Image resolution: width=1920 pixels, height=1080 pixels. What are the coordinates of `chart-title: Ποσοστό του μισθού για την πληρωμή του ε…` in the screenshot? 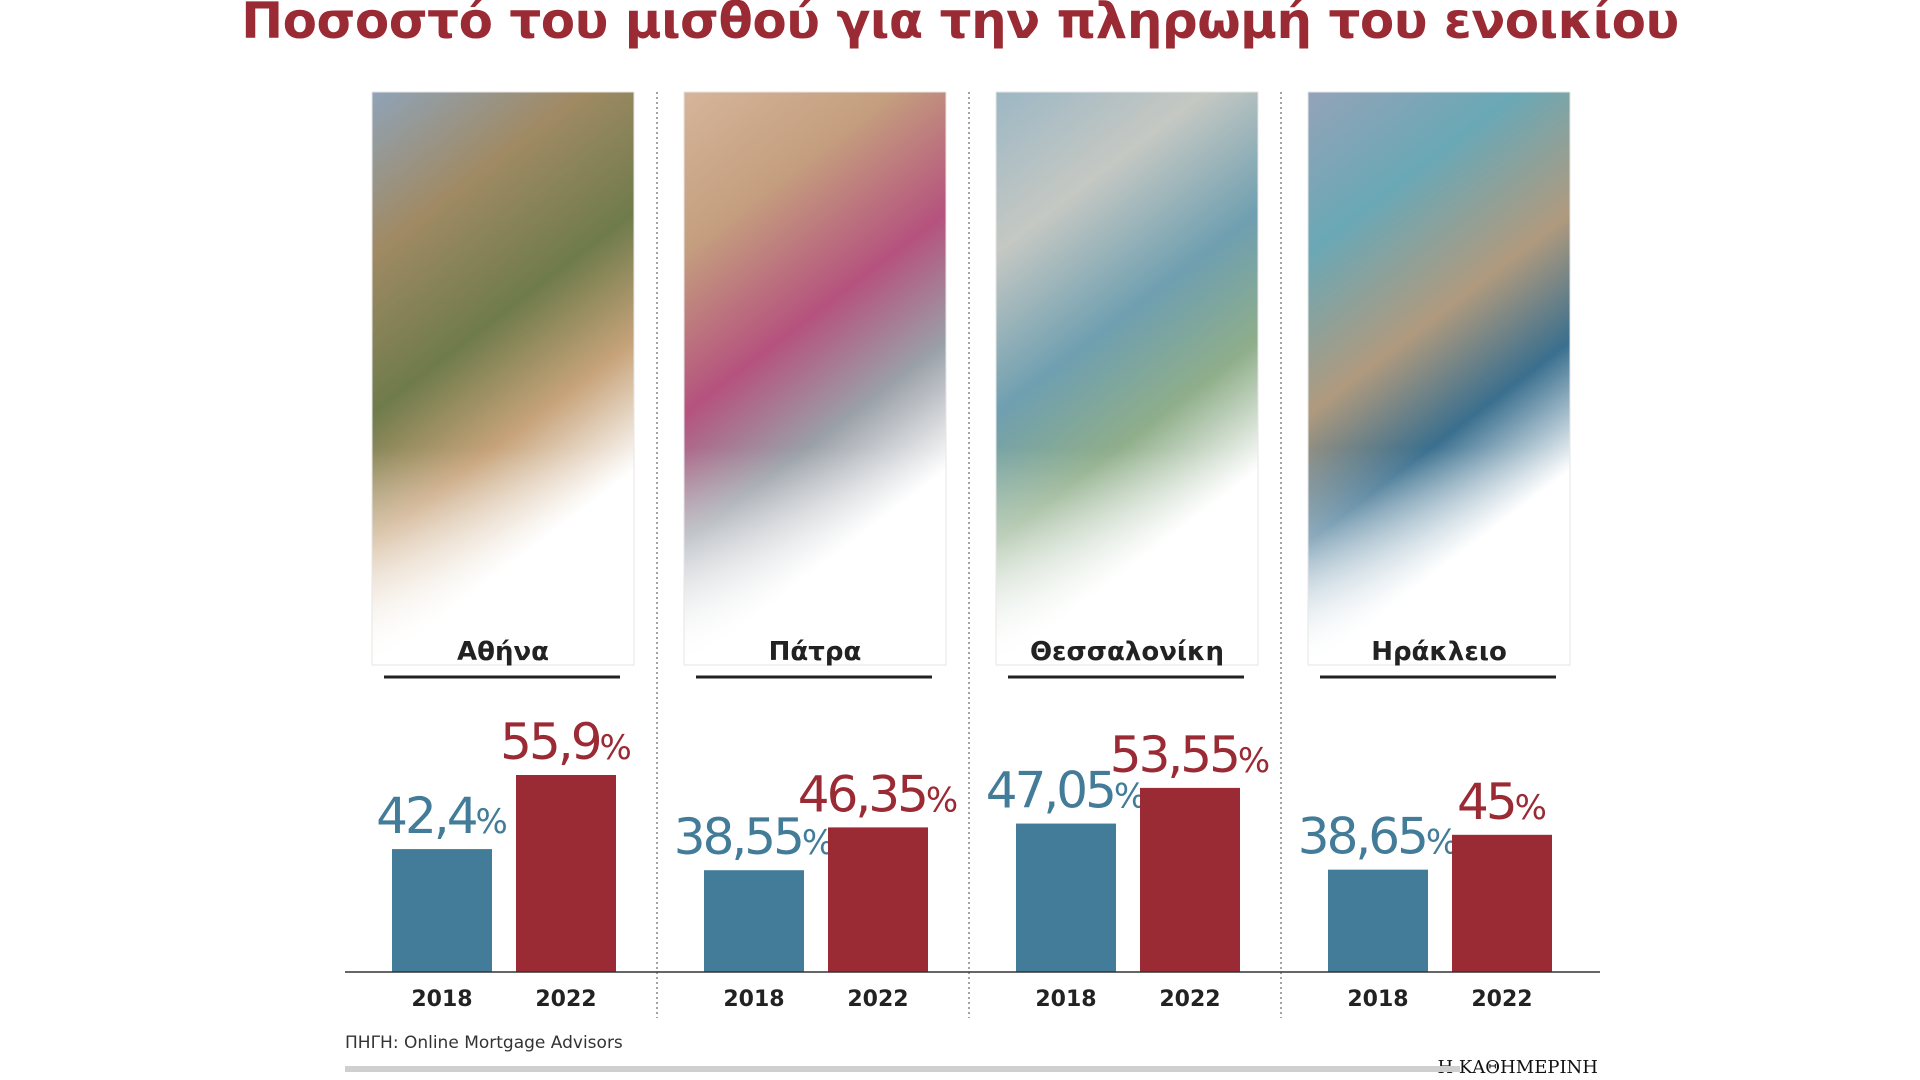 It's located at (960, 25).